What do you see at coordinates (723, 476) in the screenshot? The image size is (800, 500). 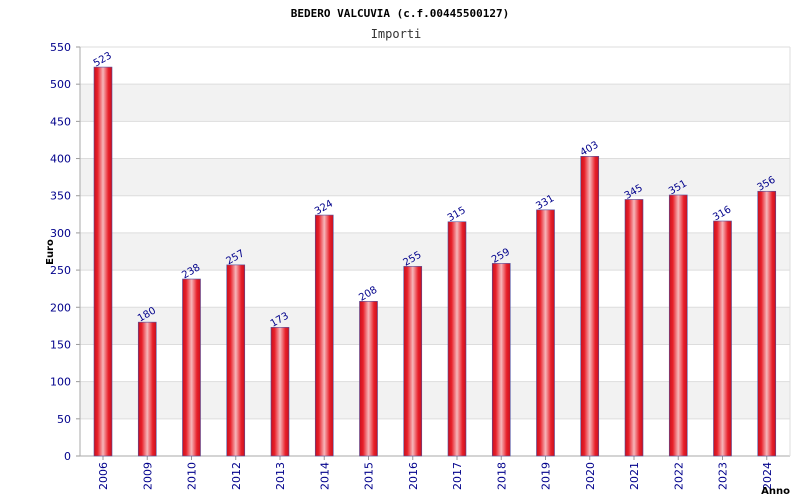 I see `x-tick-label: 2023` at bounding box center [723, 476].